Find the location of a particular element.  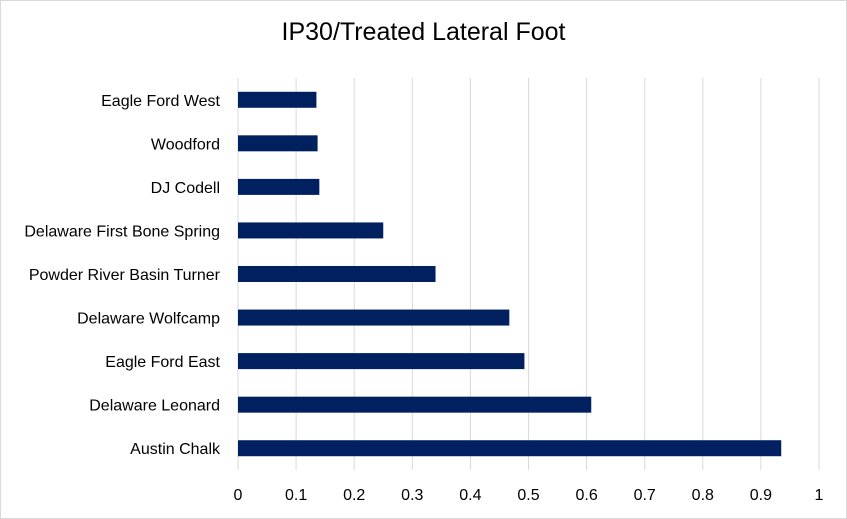

x-tick-label: 0.9 is located at coordinates (761, 495).